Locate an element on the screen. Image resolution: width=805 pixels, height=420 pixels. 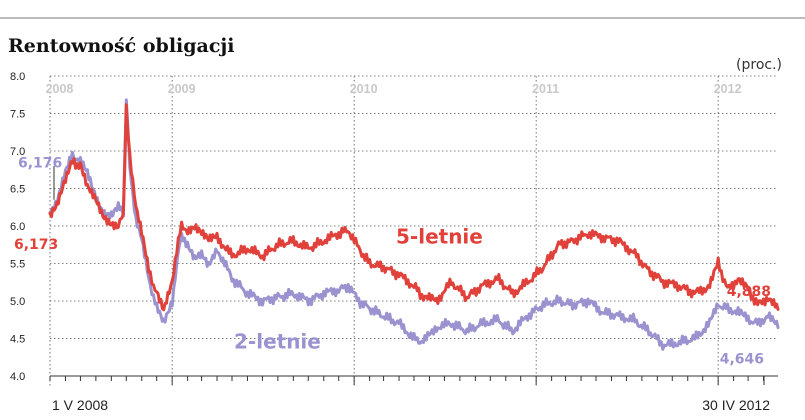
y-tick-label: 5.0 is located at coordinates (17, 302).